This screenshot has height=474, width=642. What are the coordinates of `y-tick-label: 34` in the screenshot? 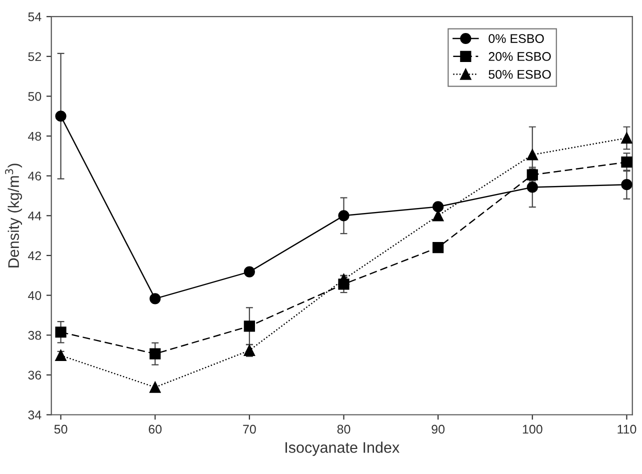 It's located at (35, 415).